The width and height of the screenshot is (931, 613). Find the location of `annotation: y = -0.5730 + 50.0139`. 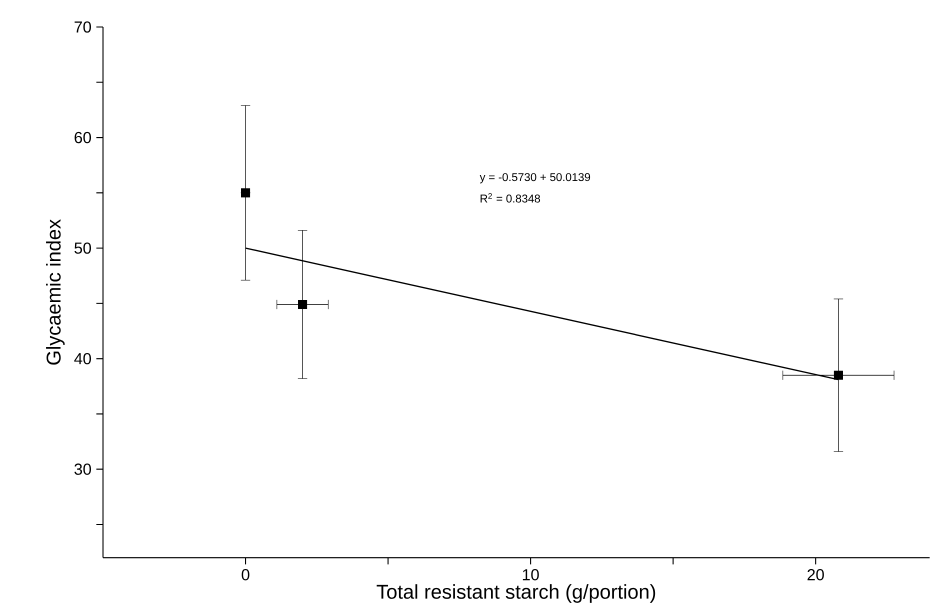

annotation: y = -0.5730 + 50.0139 is located at coordinates (535, 178).